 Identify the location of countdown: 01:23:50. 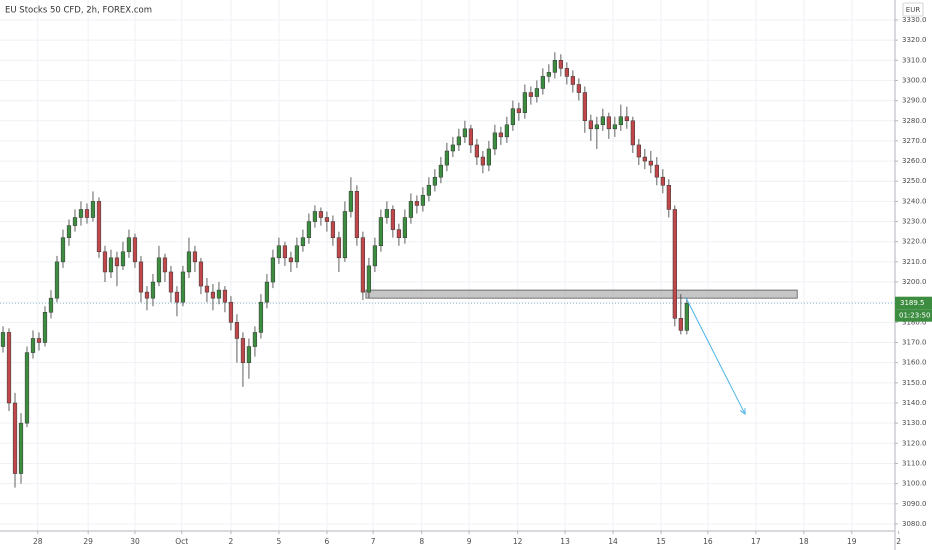
(914, 316).